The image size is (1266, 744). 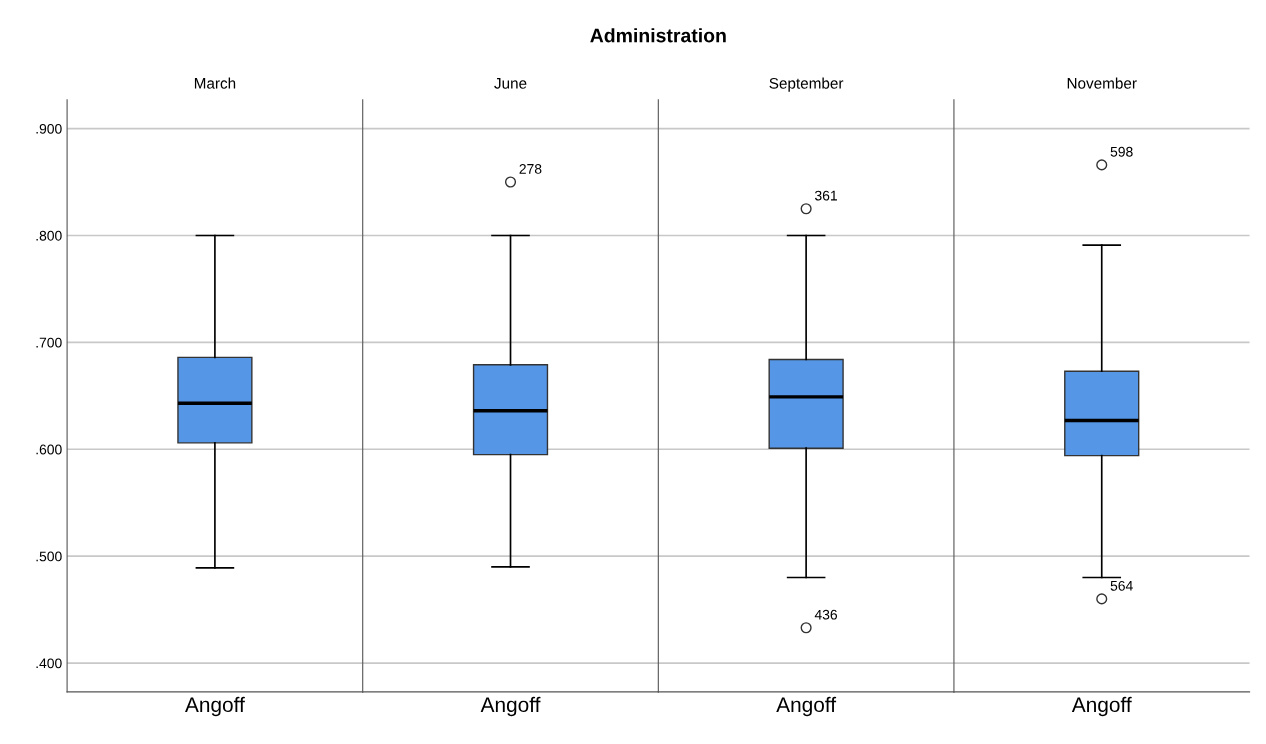 I want to click on chart-subtitle: June, so click(x=510, y=83).